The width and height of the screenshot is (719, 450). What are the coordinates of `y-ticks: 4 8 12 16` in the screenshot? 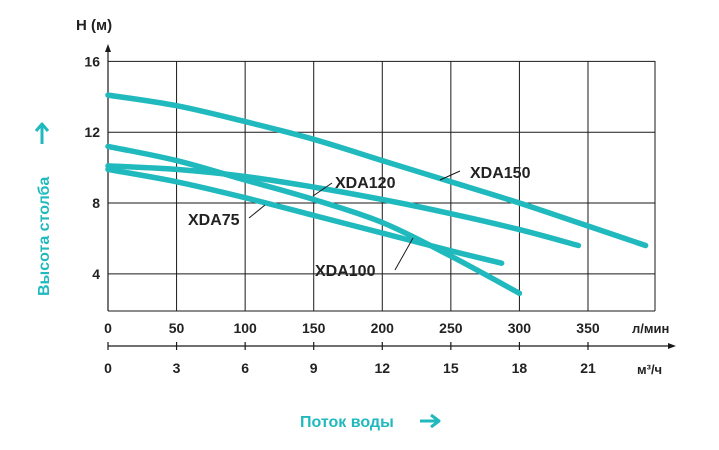 It's located at (92, 167).